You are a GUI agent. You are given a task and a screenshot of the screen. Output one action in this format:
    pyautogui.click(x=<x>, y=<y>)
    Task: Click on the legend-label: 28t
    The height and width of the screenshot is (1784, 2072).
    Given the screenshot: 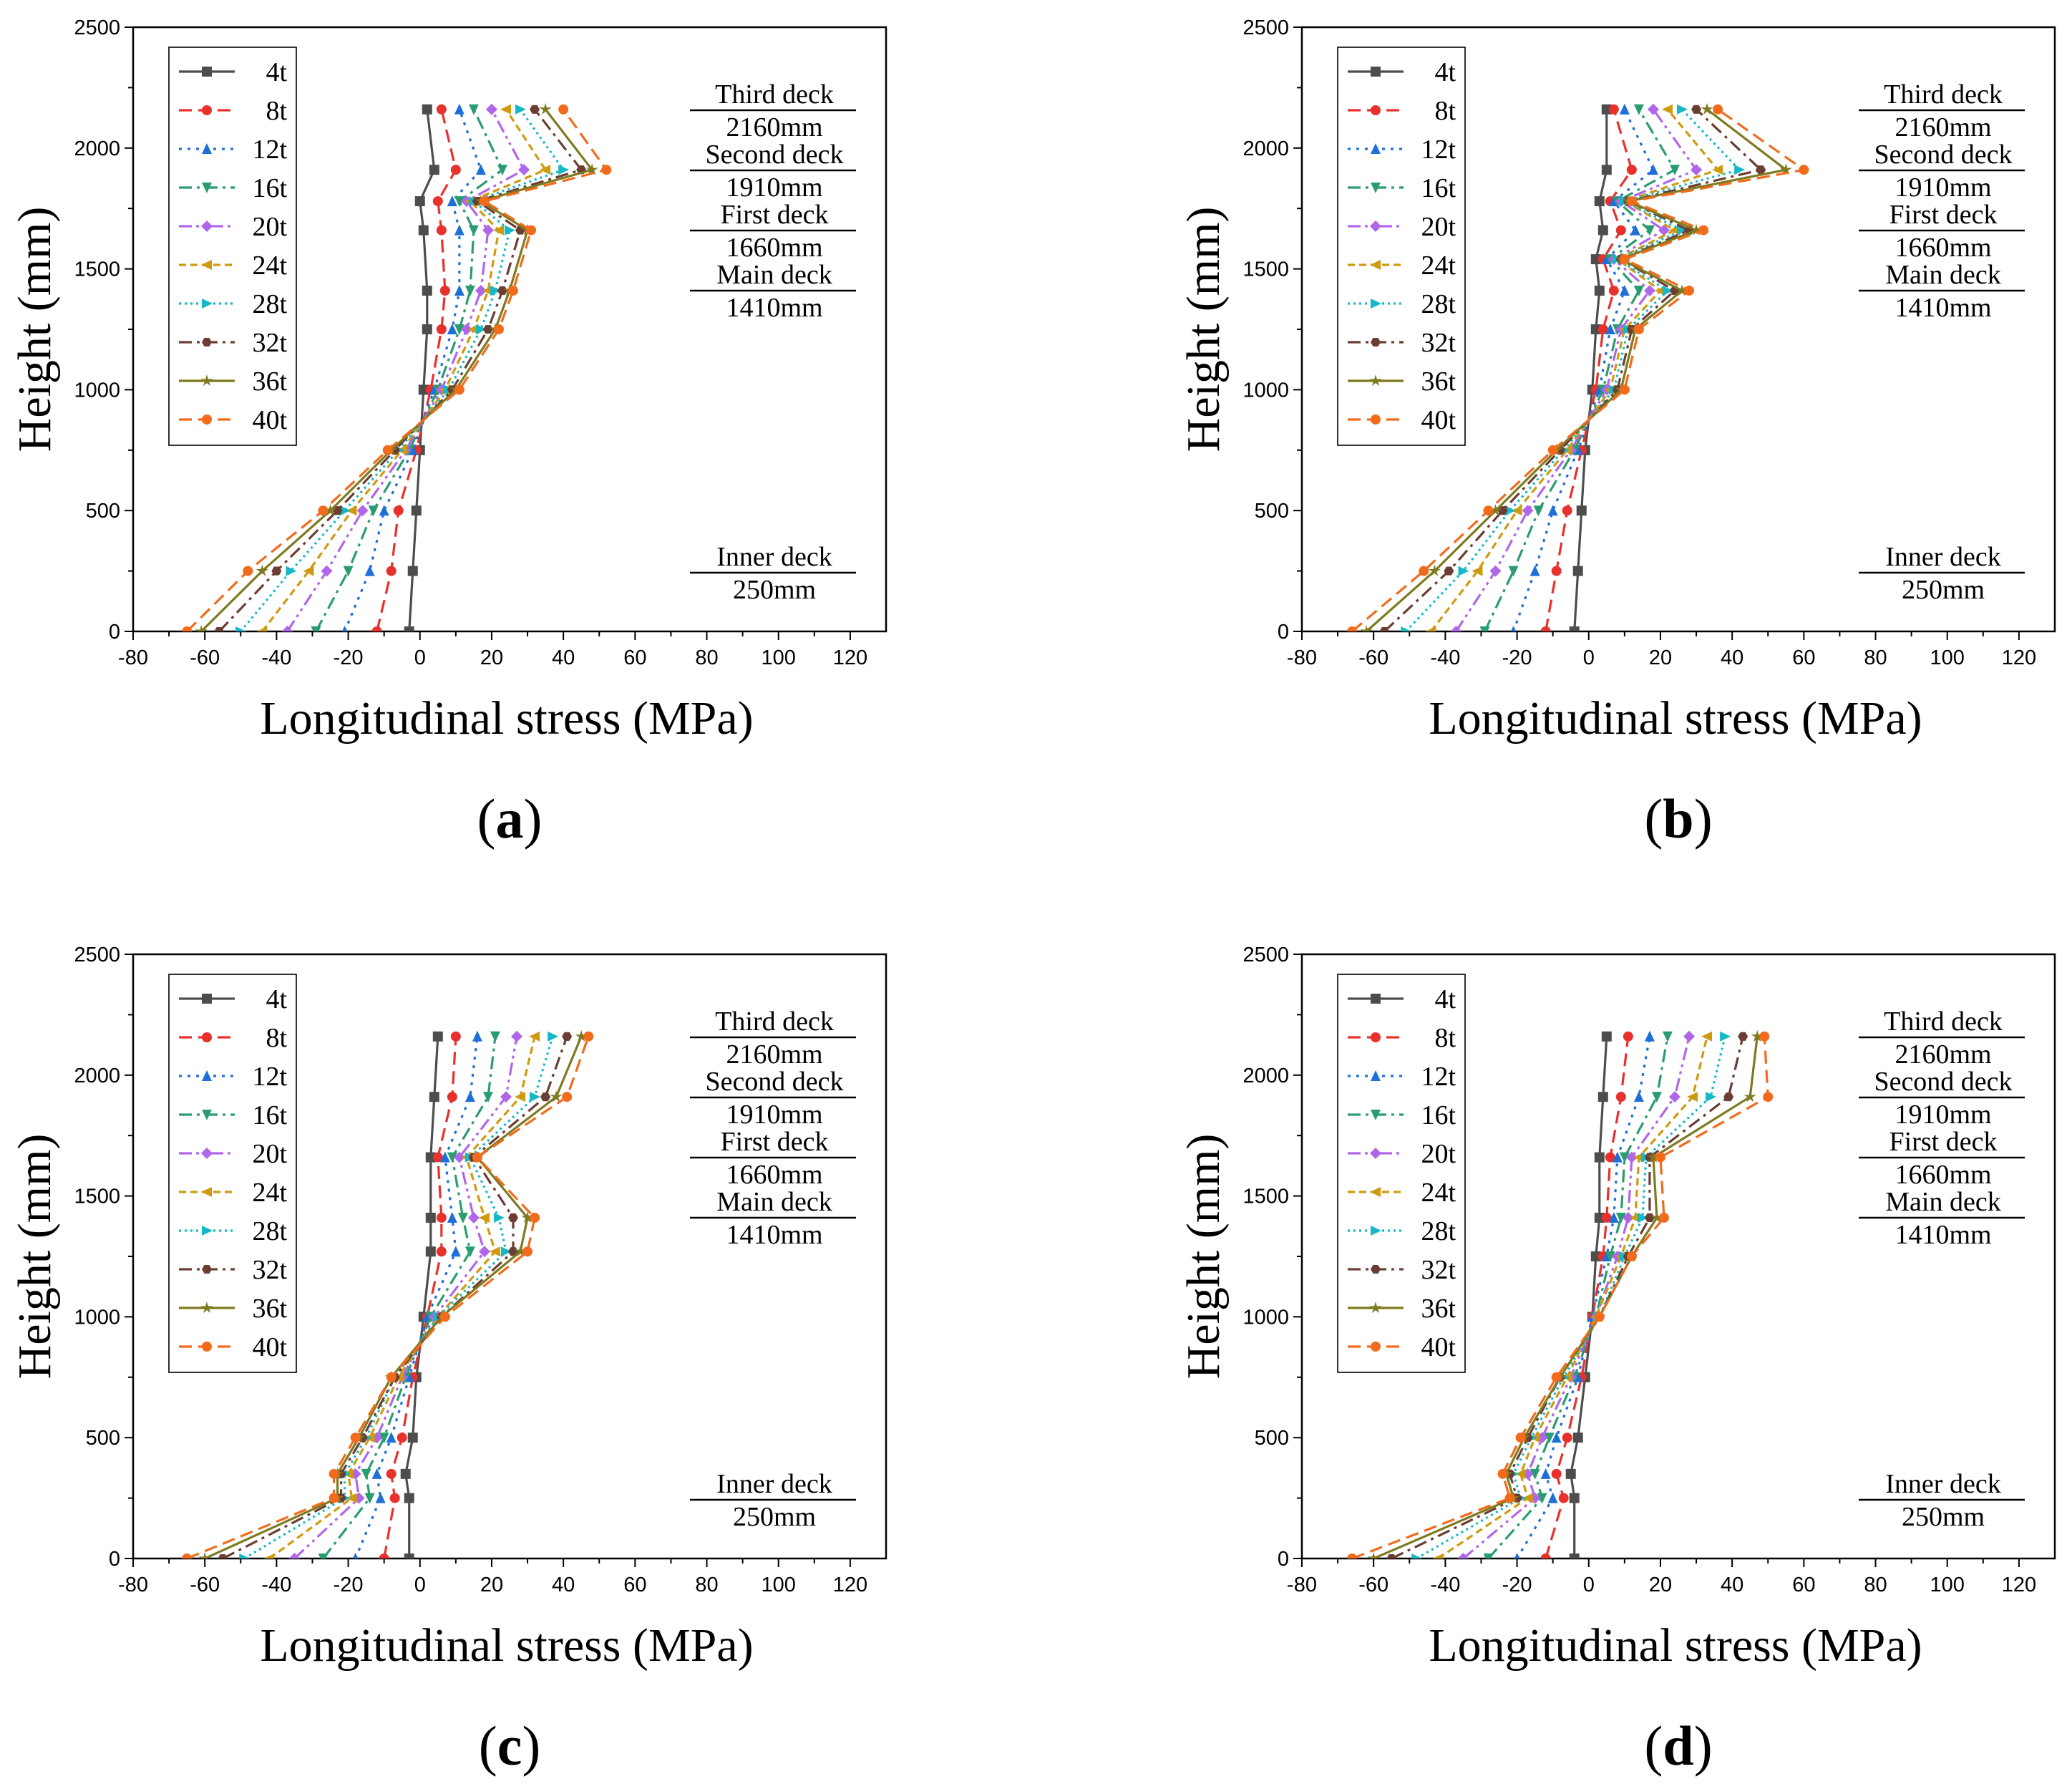 What is the action you would take?
    pyautogui.click(x=269, y=1231)
    